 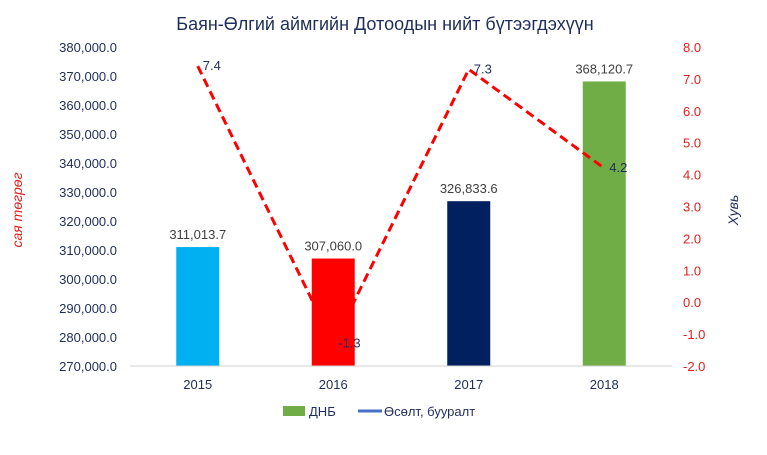 I want to click on line-data-label: -1.3, so click(x=349, y=343).